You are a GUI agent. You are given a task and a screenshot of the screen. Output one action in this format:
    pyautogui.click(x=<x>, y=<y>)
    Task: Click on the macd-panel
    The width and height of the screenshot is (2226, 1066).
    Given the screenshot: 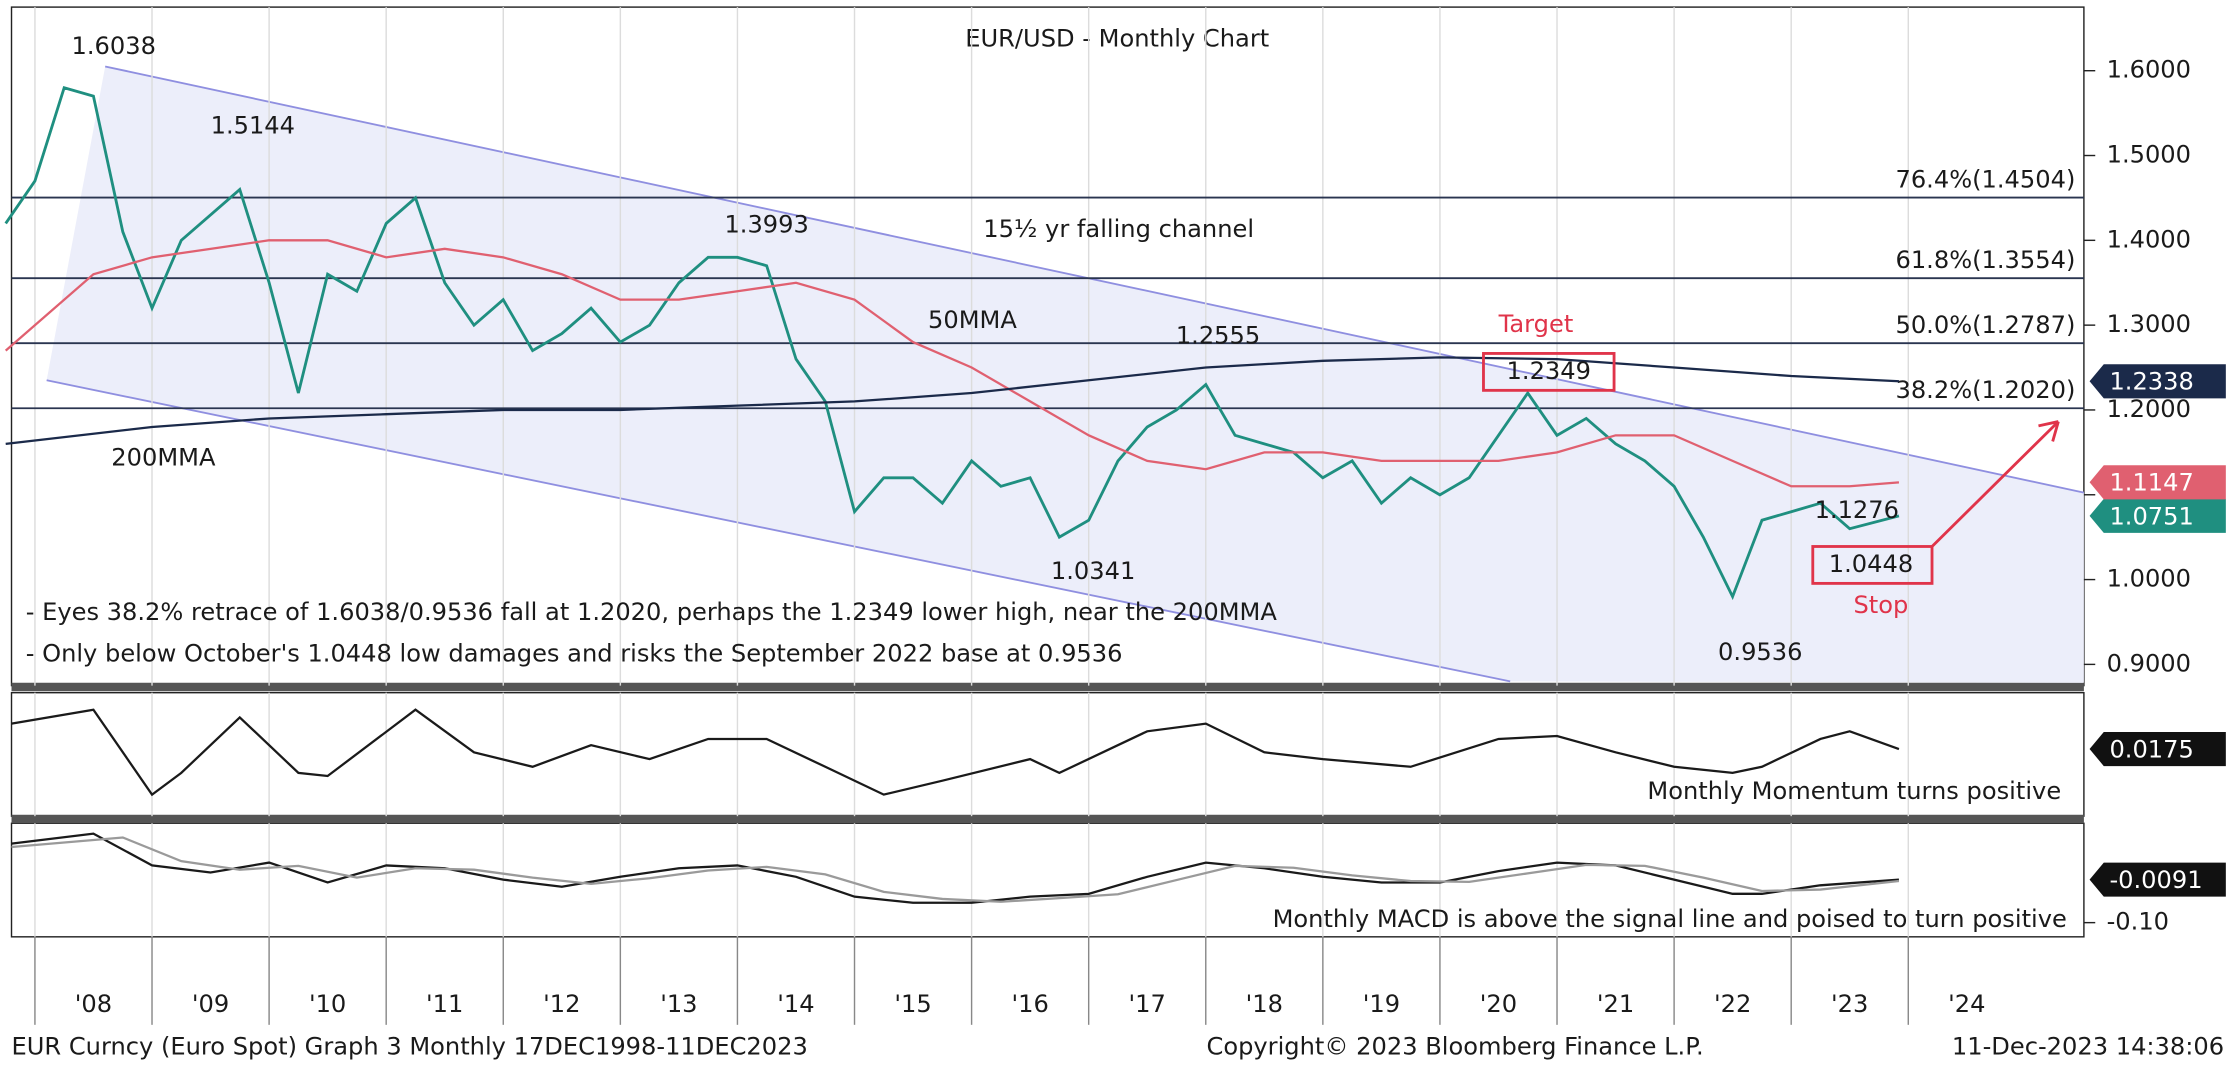 What is the action you would take?
    pyautogui.click(x=1047, y=880)
    